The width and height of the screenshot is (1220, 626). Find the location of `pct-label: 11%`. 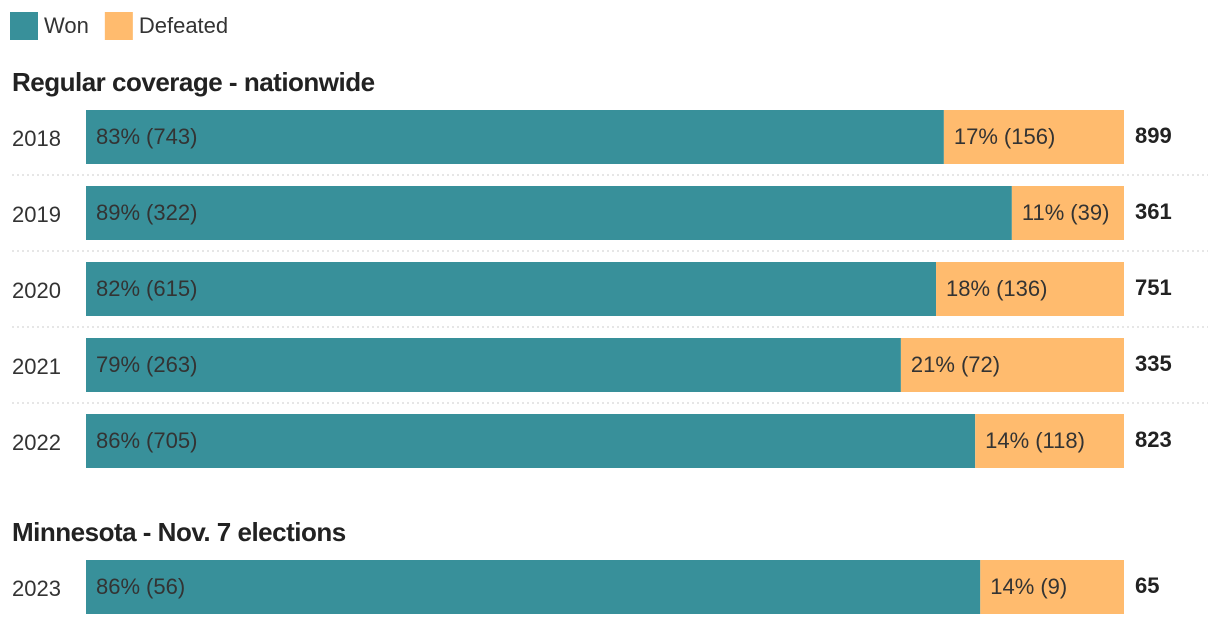

pct-label: 11% is located at coordinates (1043, 212).